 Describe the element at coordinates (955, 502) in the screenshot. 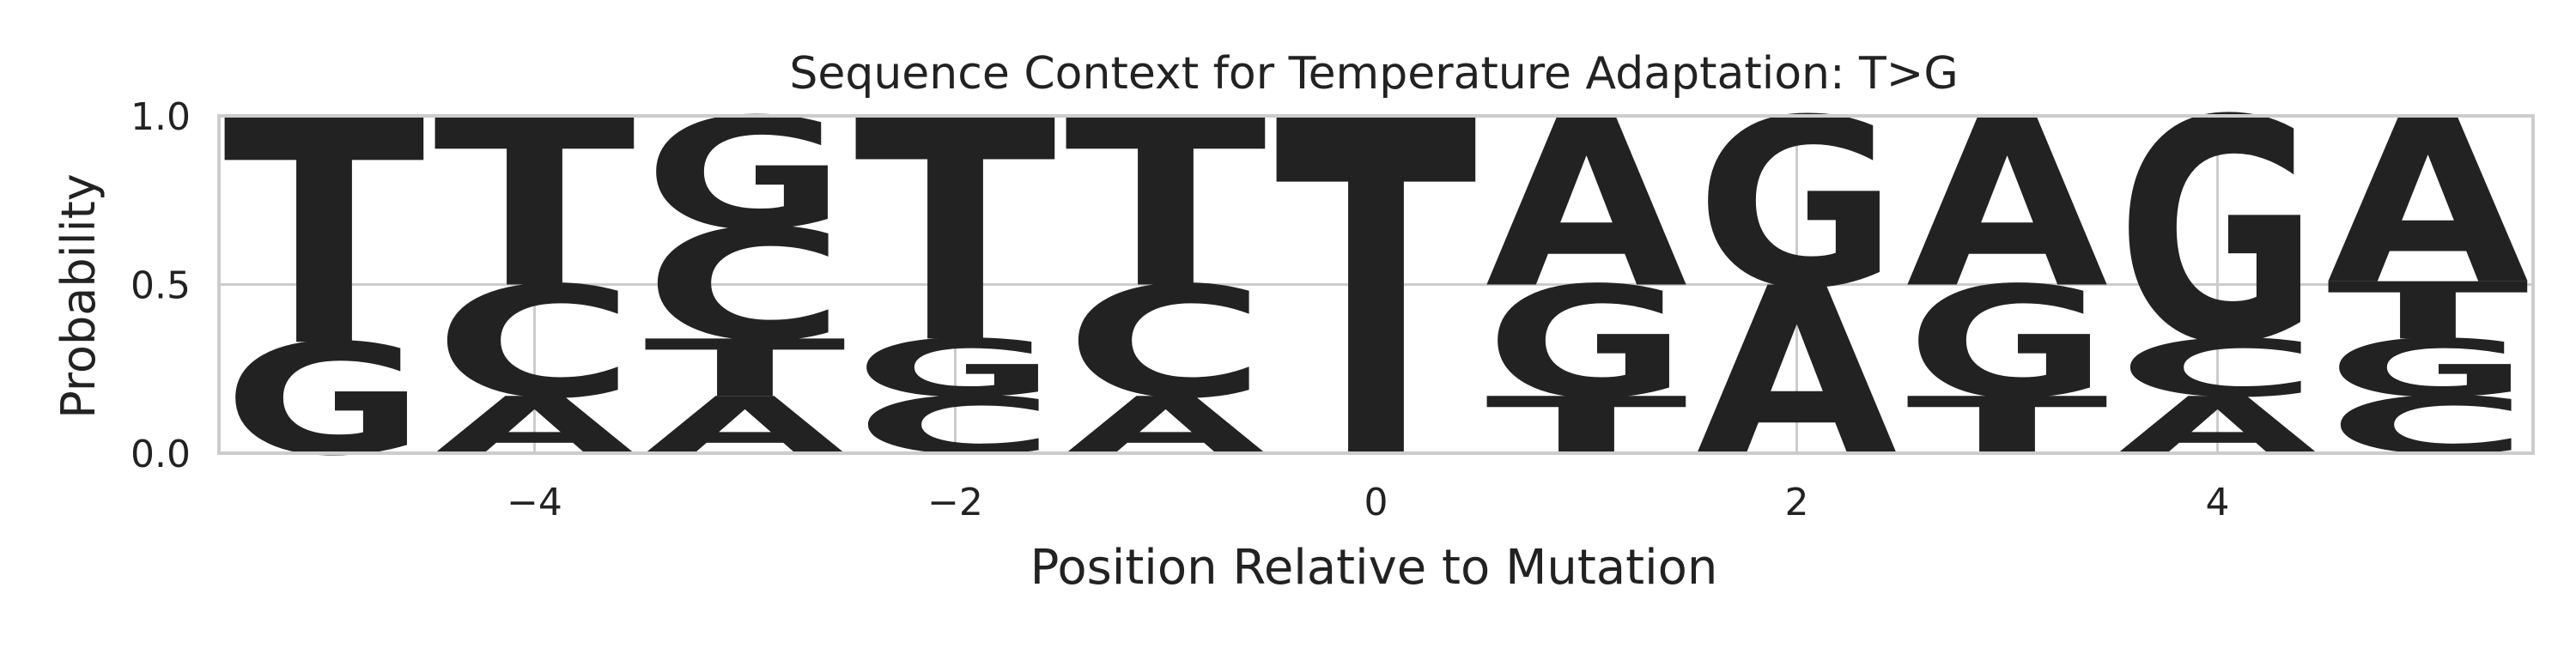

I see `x-tick-label: −2` at that location.